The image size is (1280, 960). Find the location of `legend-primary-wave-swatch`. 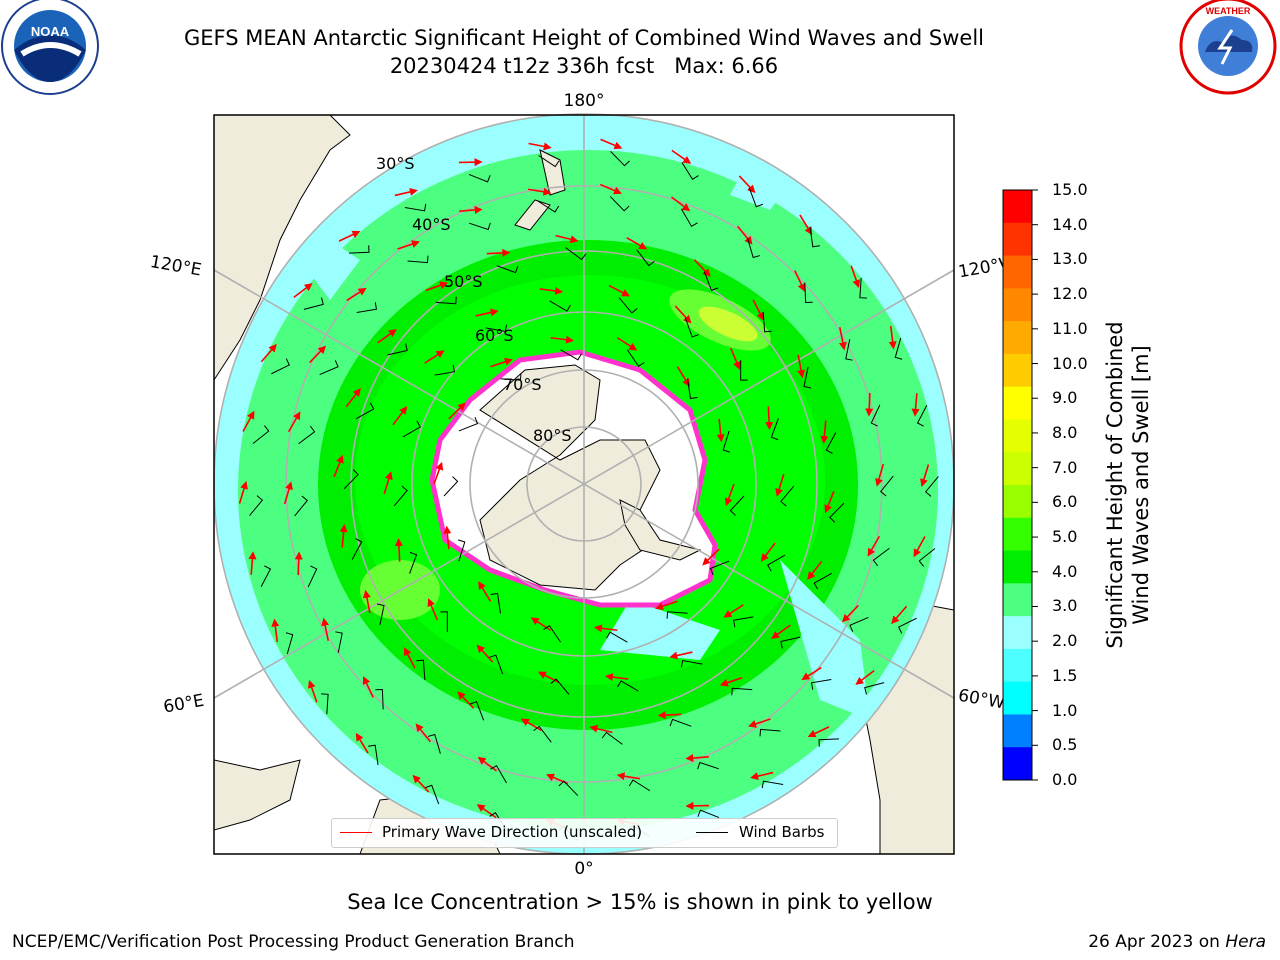

legend-primary-wave-swatch is located at coordinates (356, 832).